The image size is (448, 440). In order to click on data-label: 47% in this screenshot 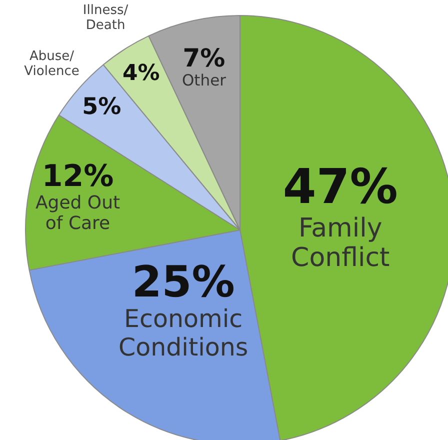, I will do `click(340, 187)`.